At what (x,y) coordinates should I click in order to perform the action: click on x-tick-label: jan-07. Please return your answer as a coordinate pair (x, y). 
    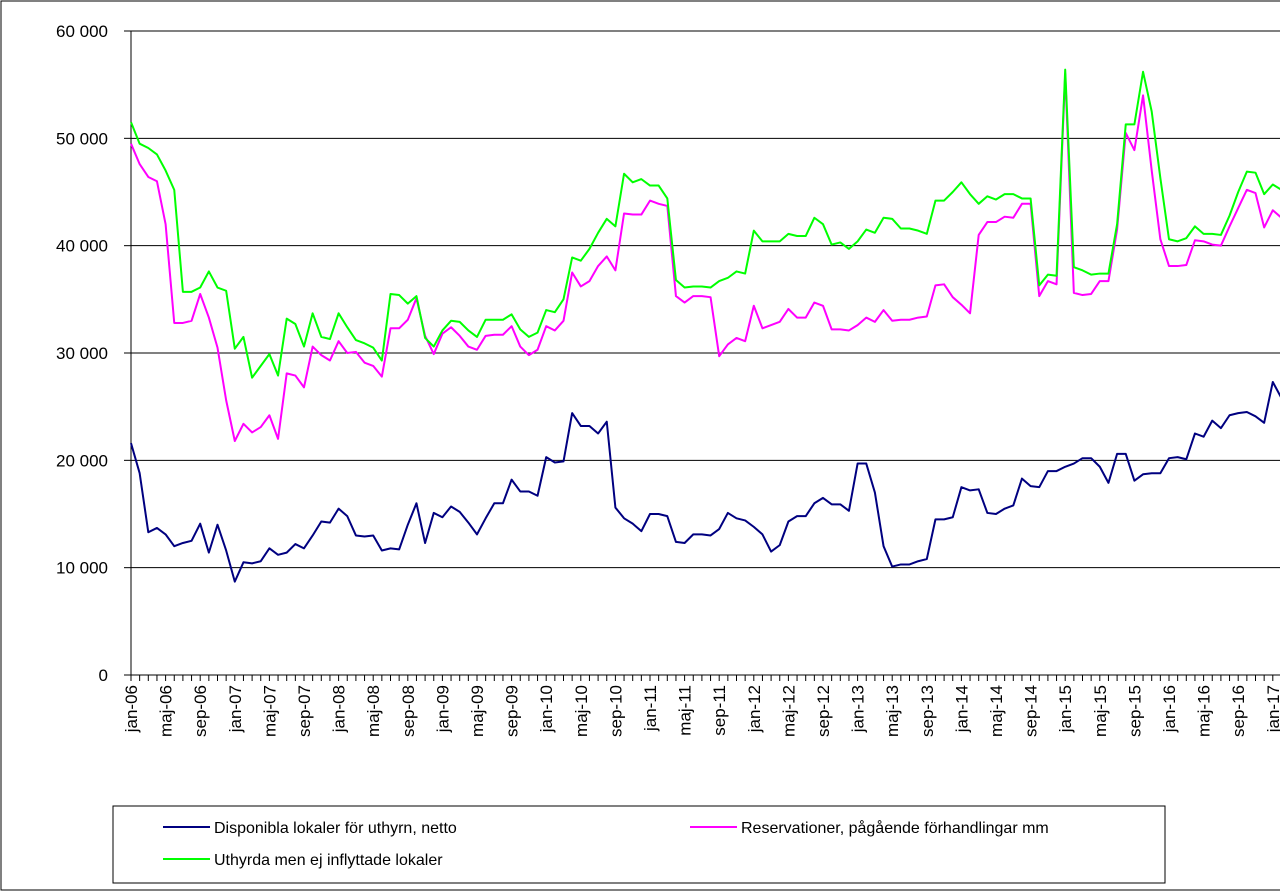
    Looking at the image, I should click on (235, 709).